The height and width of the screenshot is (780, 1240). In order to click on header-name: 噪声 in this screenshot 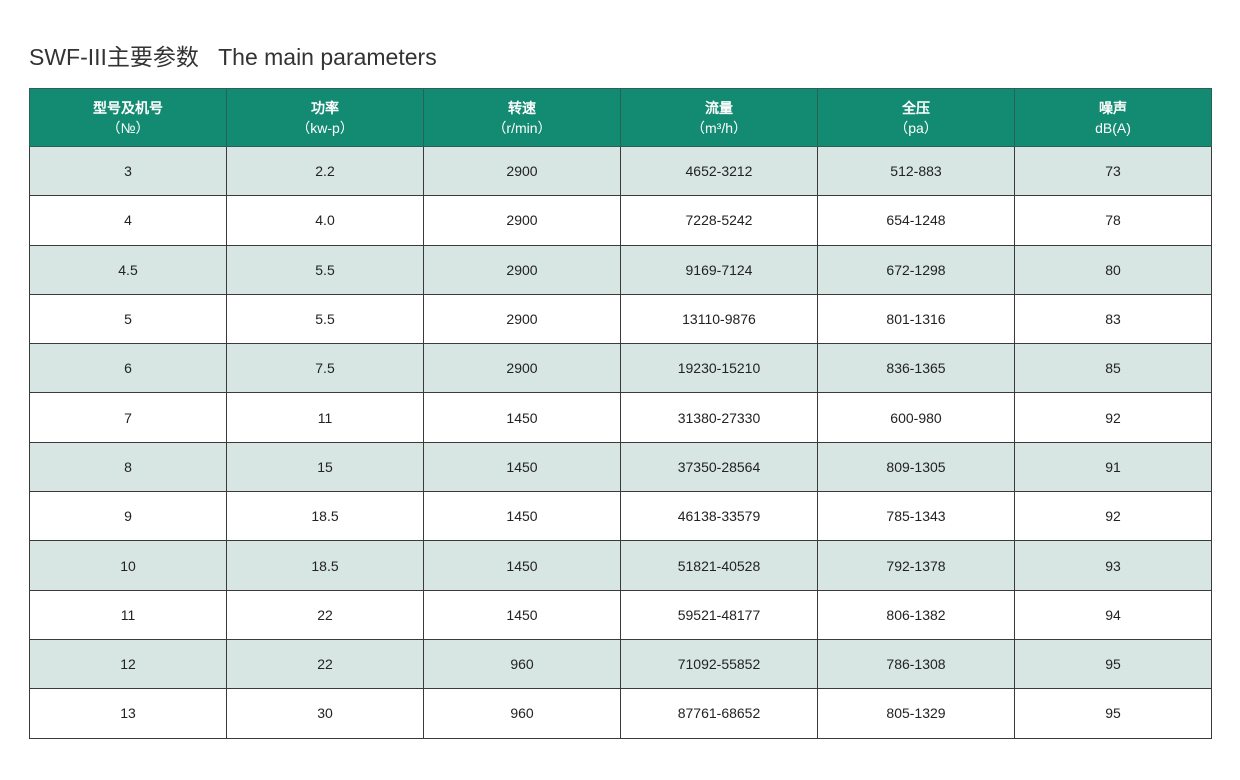, I will do `click(1113, 107)`.